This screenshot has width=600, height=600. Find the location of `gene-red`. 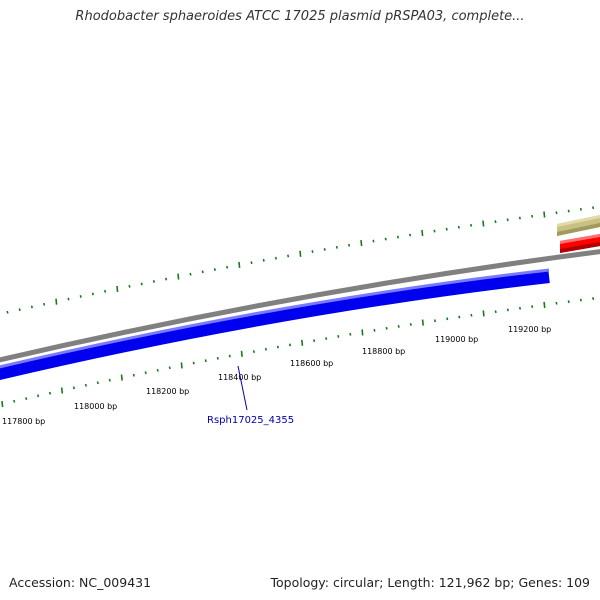

gene-red is located at coordinates (580, 243).